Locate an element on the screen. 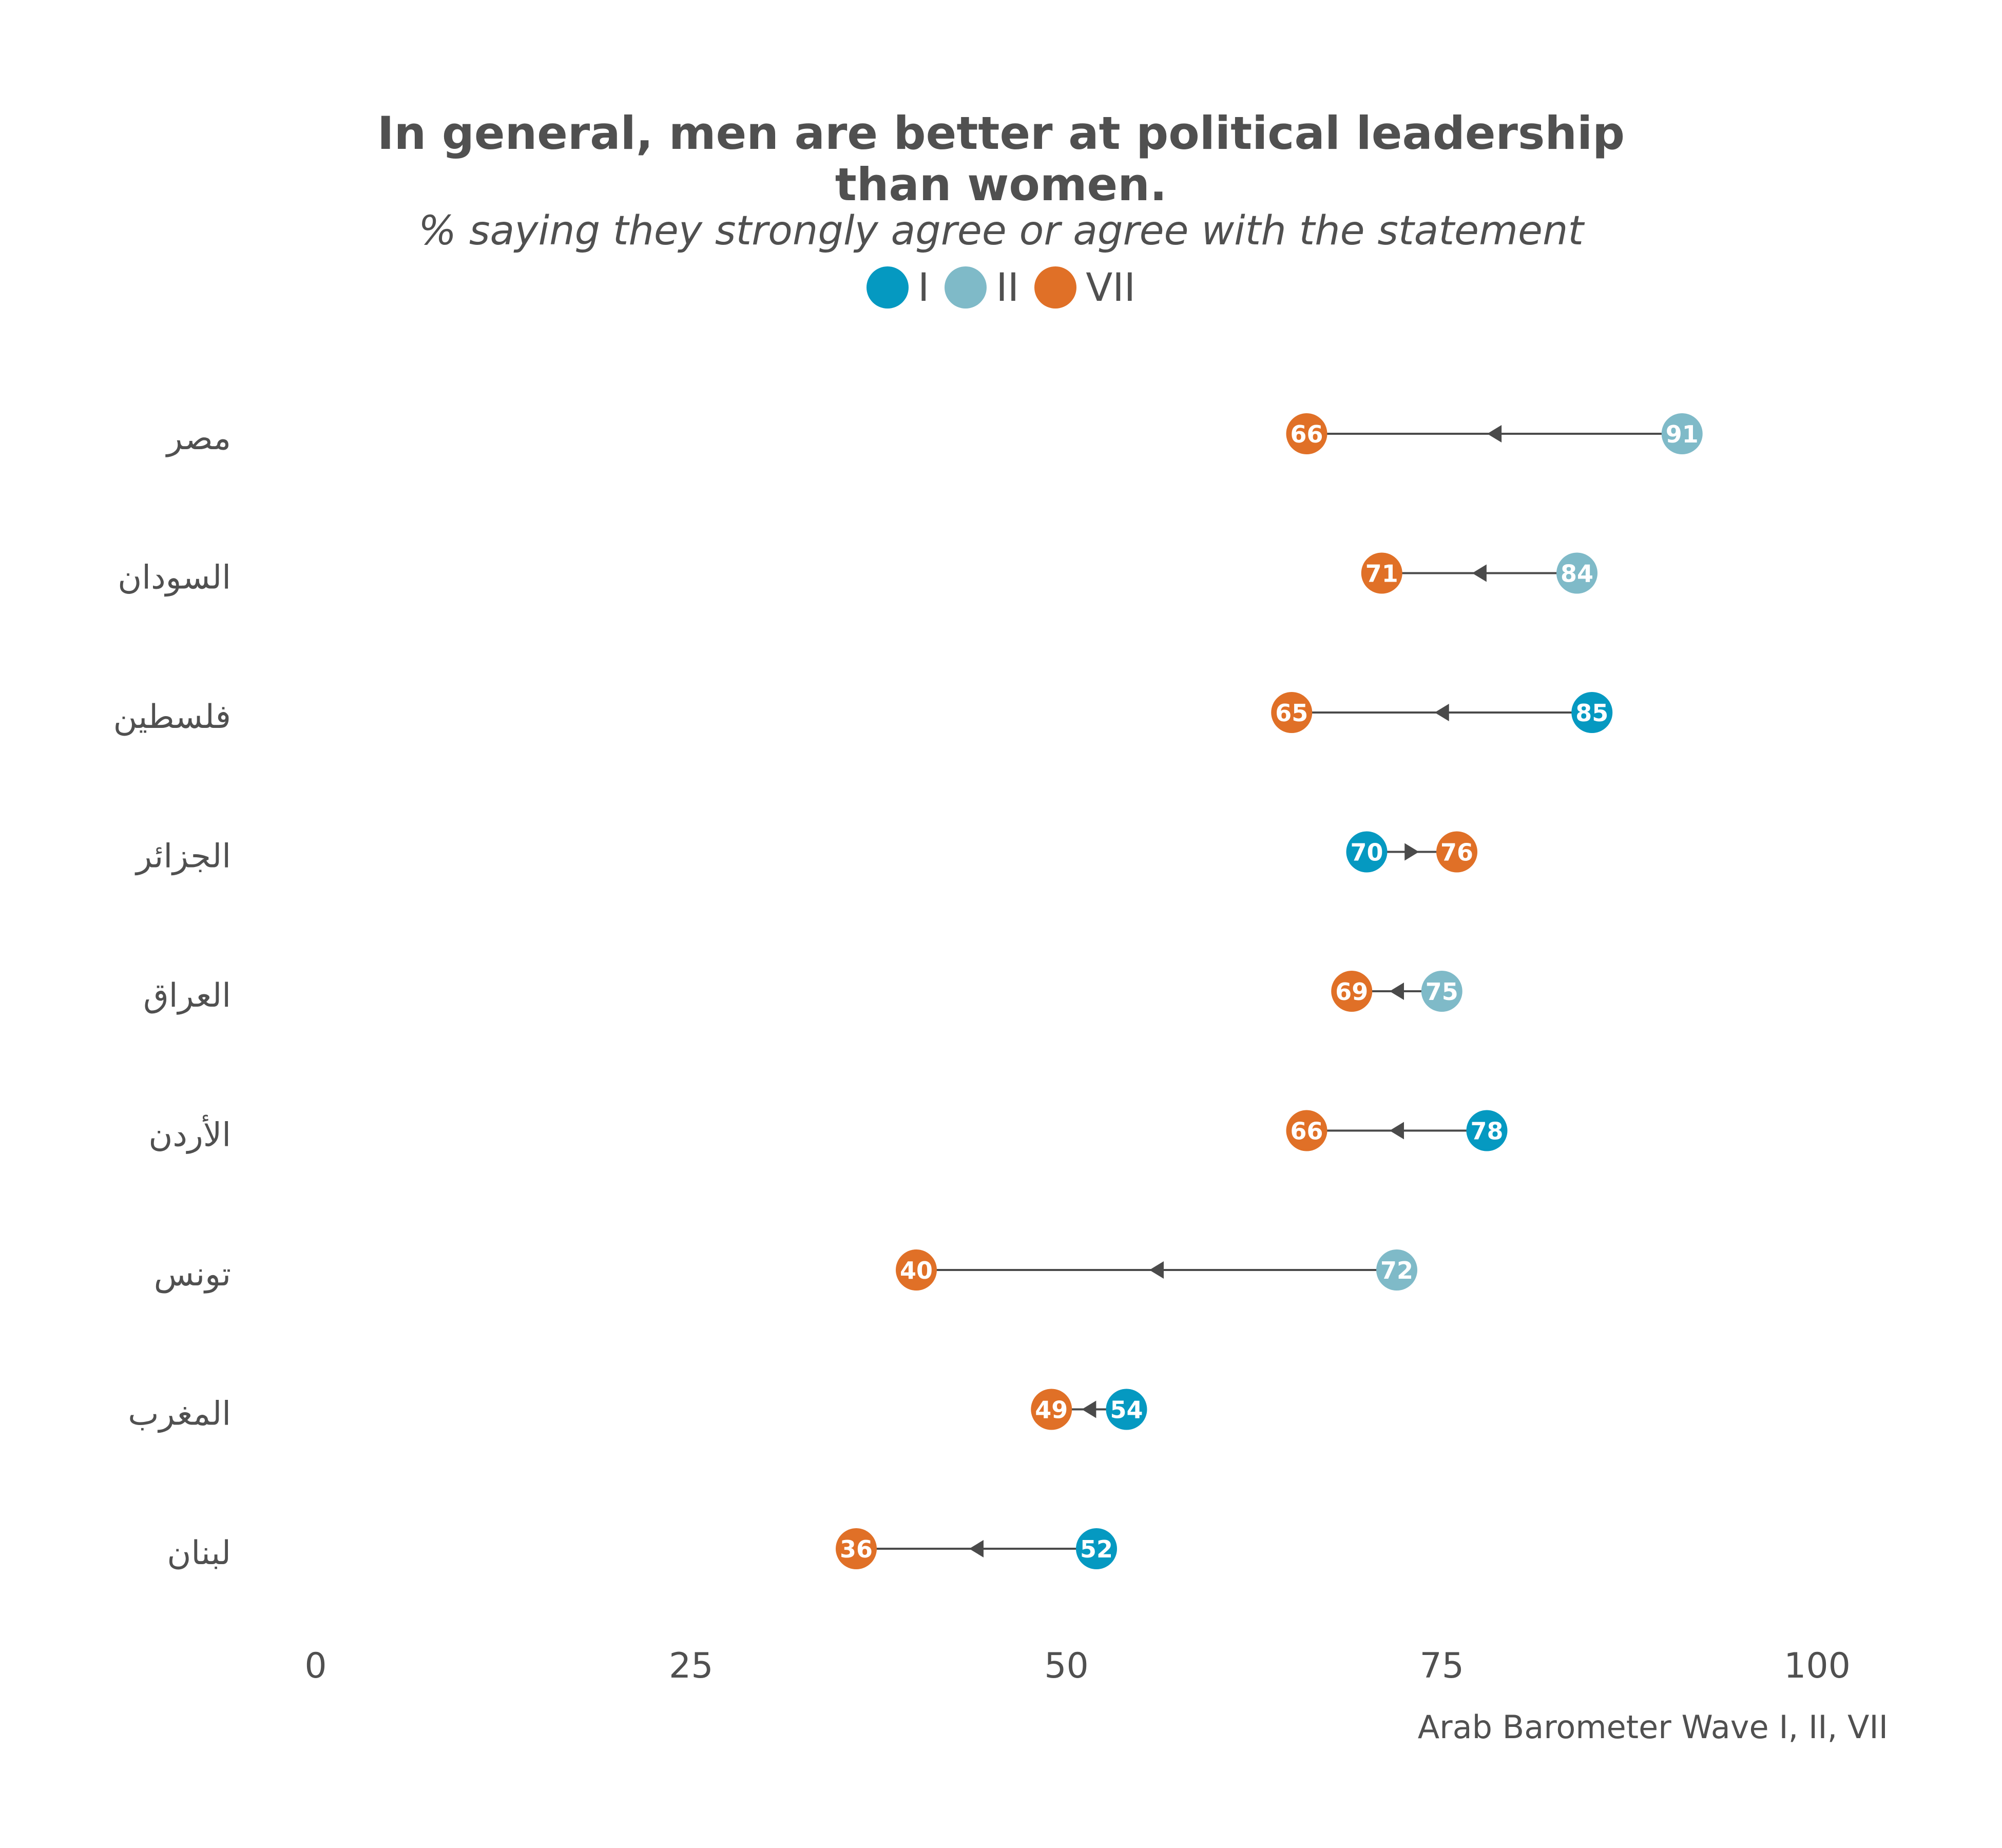  point-value-label: 40 is located at coordinates (916, 1270).